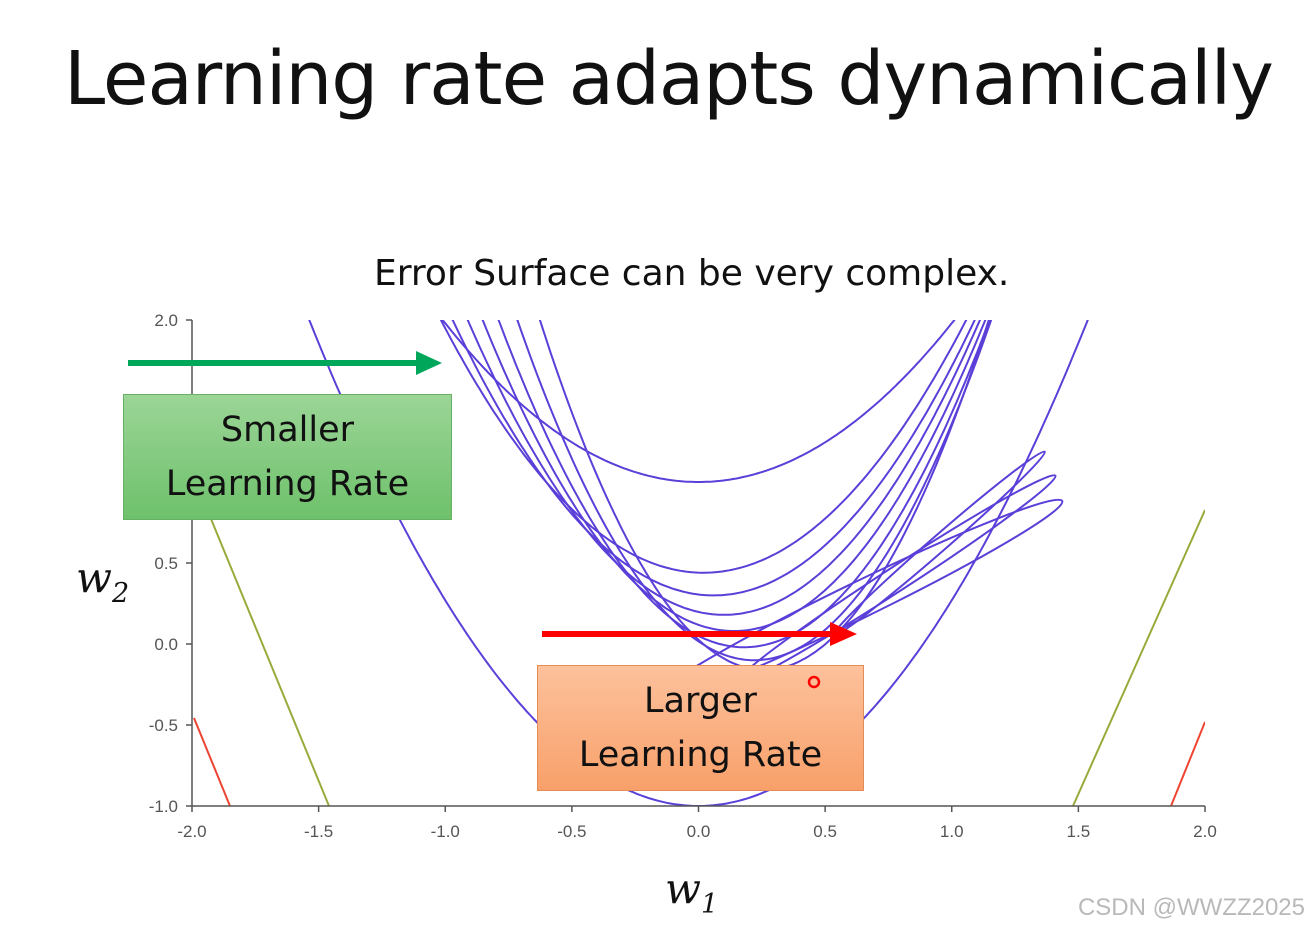  Describe the element at coordinates (1079, 831) in the screenshot. I see `x-tick-label: 1.5` at that location.